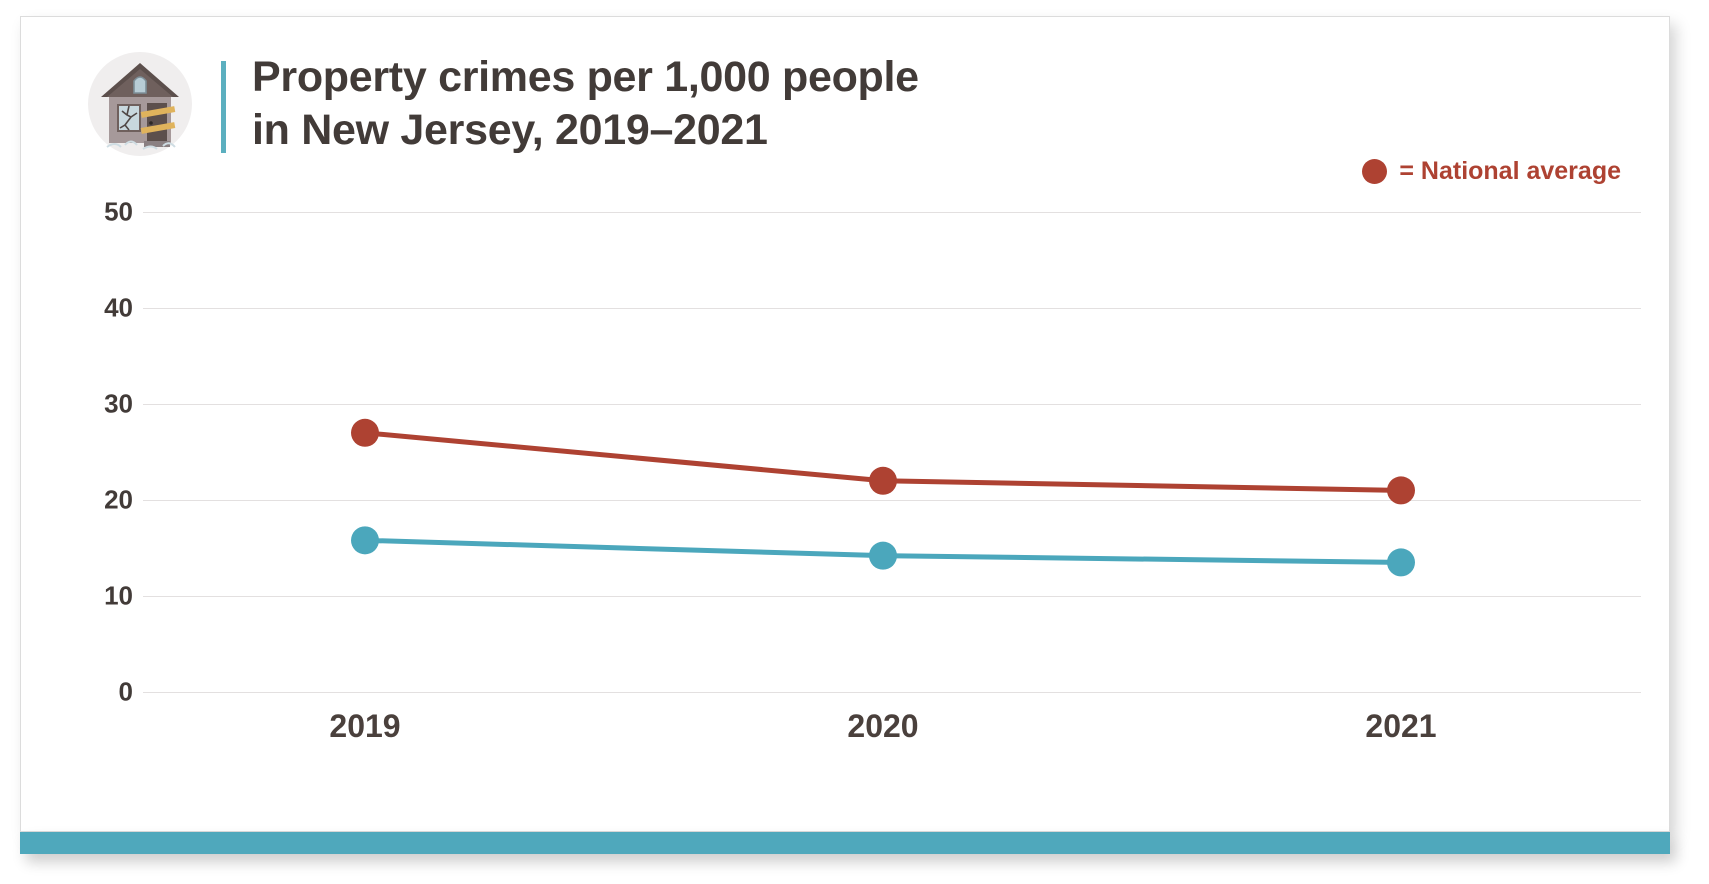  I want to click on title-accent-bar, so click(223, 107).